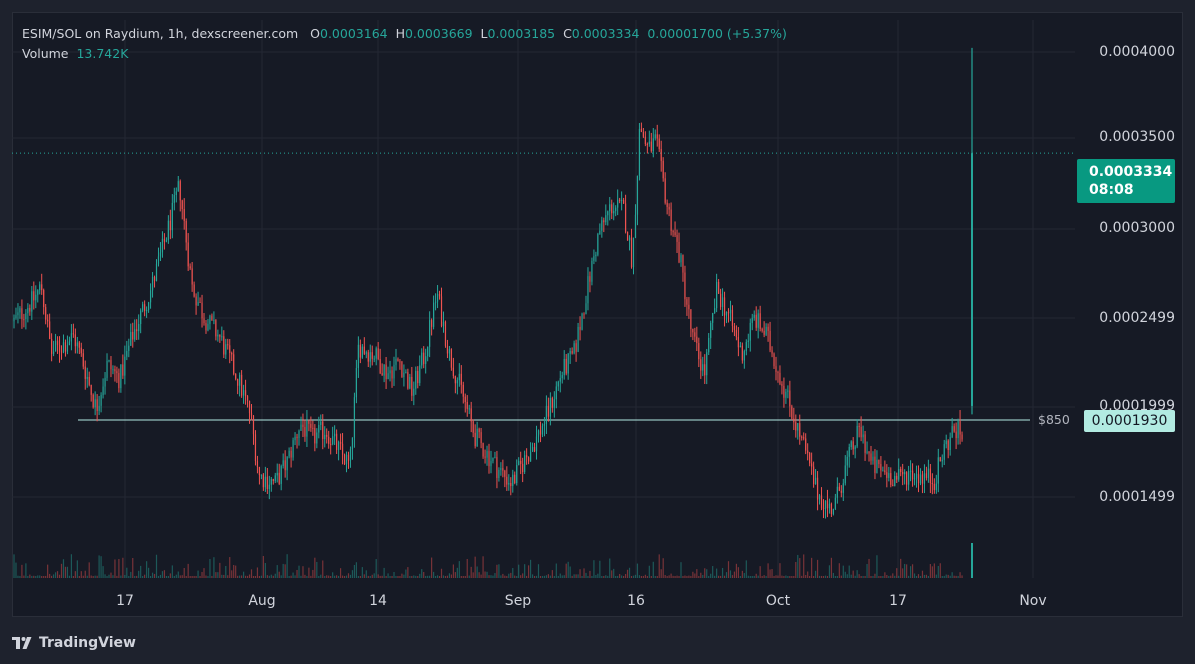 Image resolution: width=1195 pixels, height=664 pixels. What do you see at coordinates (1111, 190) in the screenshot?
I see `bar-countdown: 08:08` at bounding box center [1111, 190].